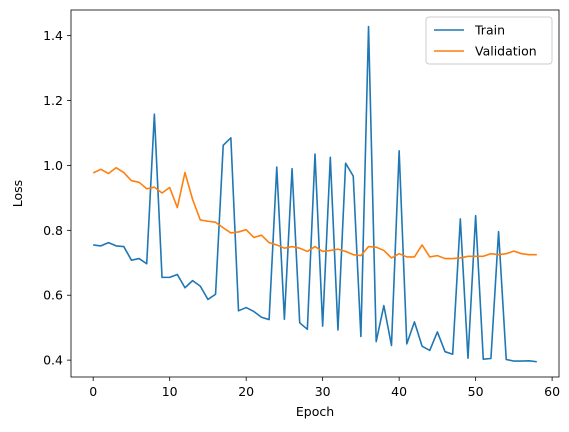 This screenshot has height=432, width=569. Describe the element at coordinates (489, 30) in the screenshot. I see `legend-train-label: Train` at that location.